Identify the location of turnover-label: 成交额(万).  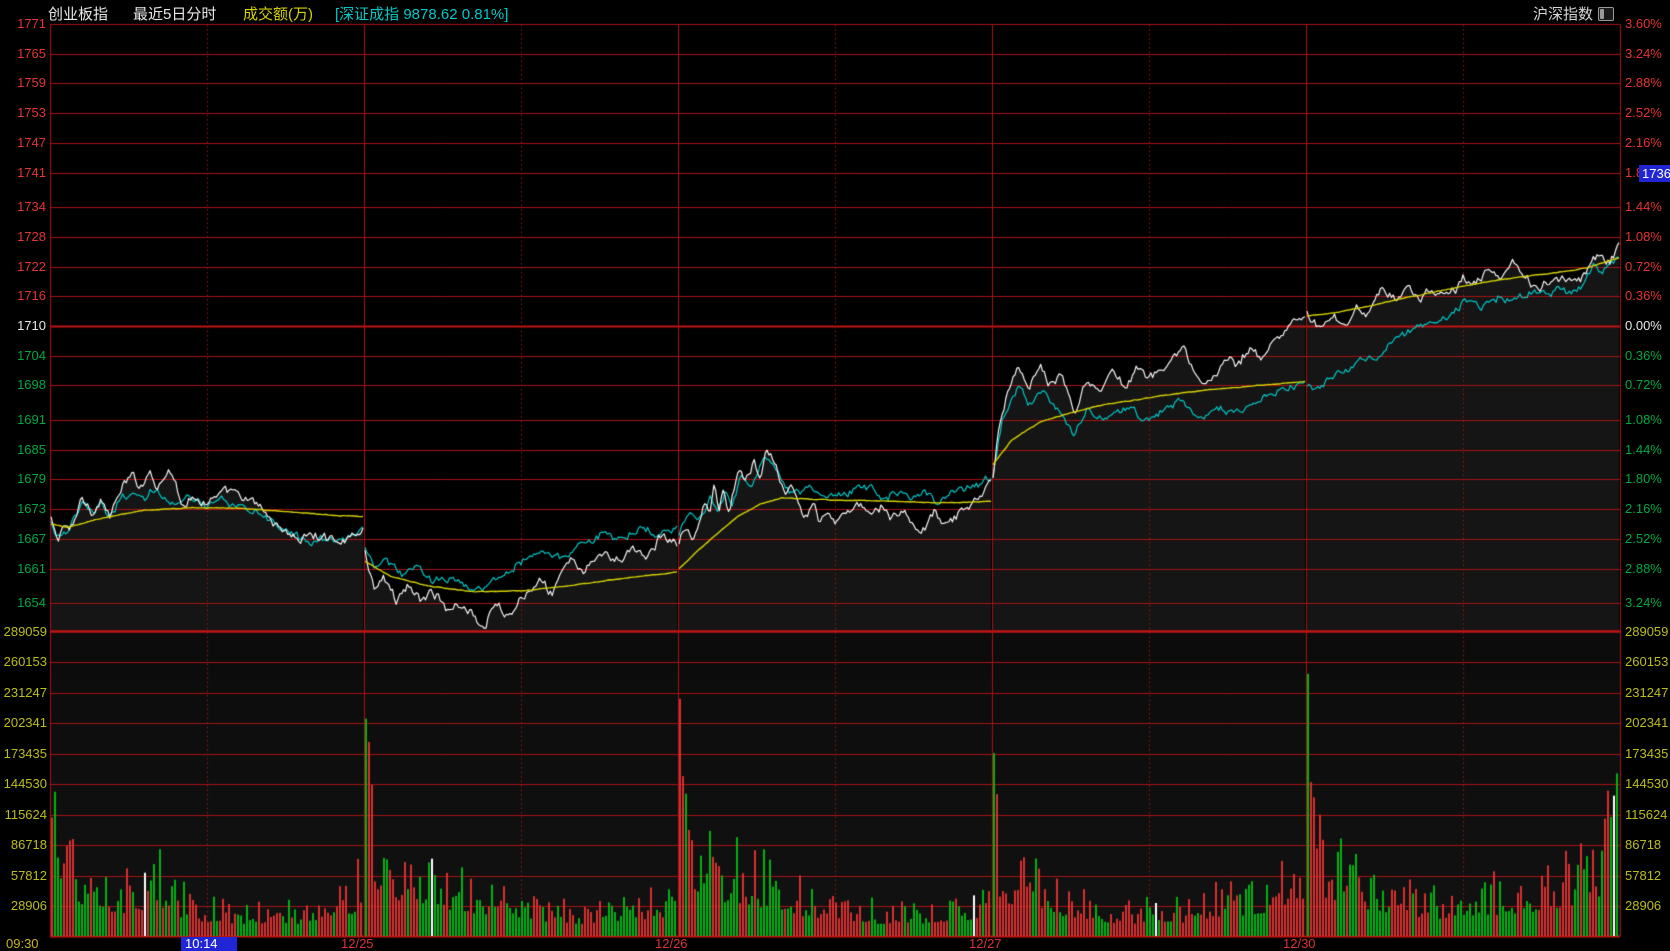
(278, 14).